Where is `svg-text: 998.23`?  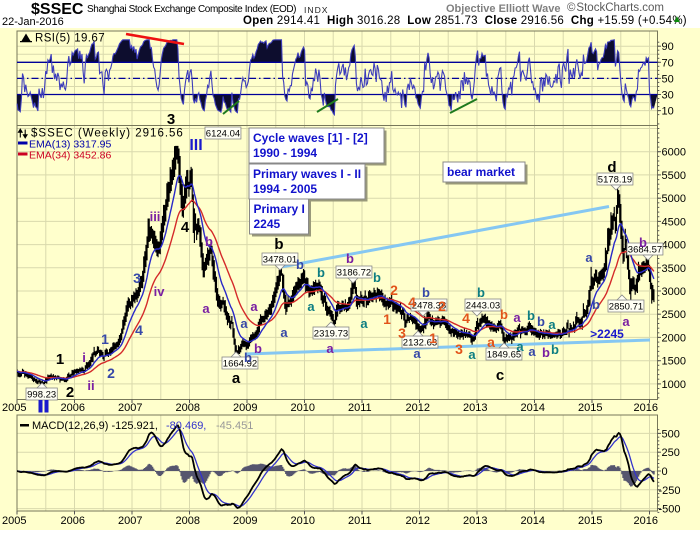 svg-text: 998.23 is located at coordinates (41, 395).